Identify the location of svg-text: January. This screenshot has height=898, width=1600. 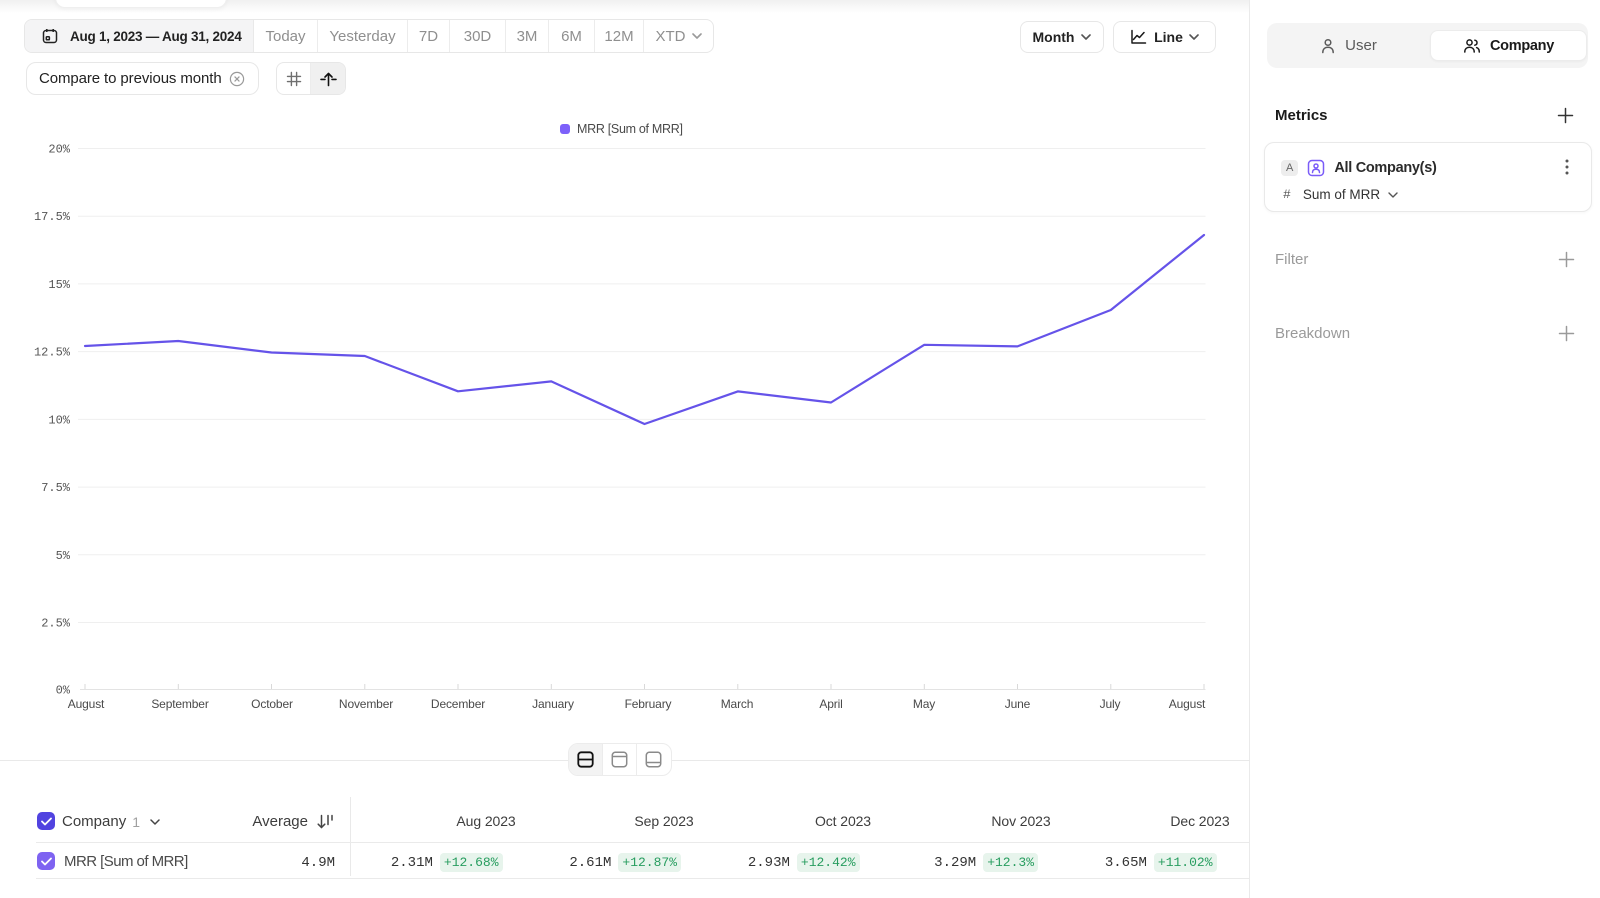
(553, 704).